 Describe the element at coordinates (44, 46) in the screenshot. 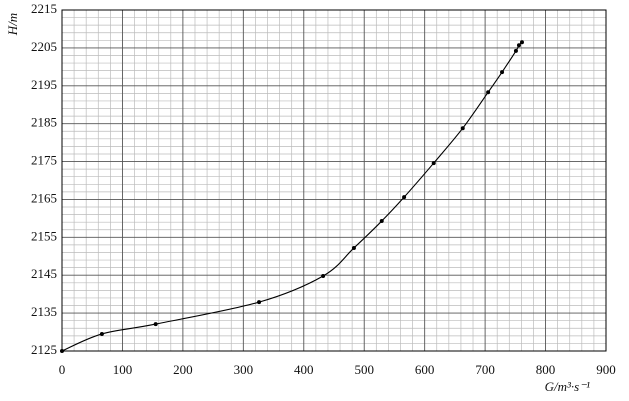

I see `y-tick-label: 2205` at that location.